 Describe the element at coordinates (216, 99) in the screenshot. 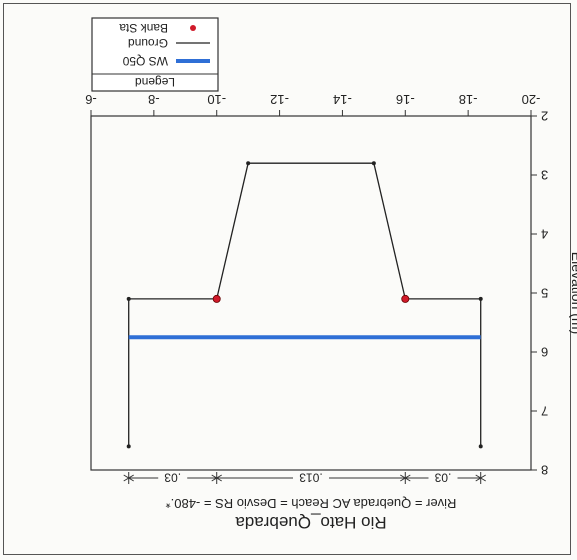

I see `x-tick-label: -10` at that location.